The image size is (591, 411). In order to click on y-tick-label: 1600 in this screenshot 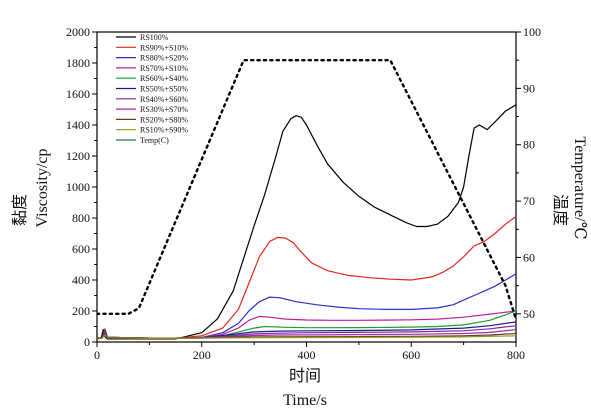, I will do `click(78, 94)`.